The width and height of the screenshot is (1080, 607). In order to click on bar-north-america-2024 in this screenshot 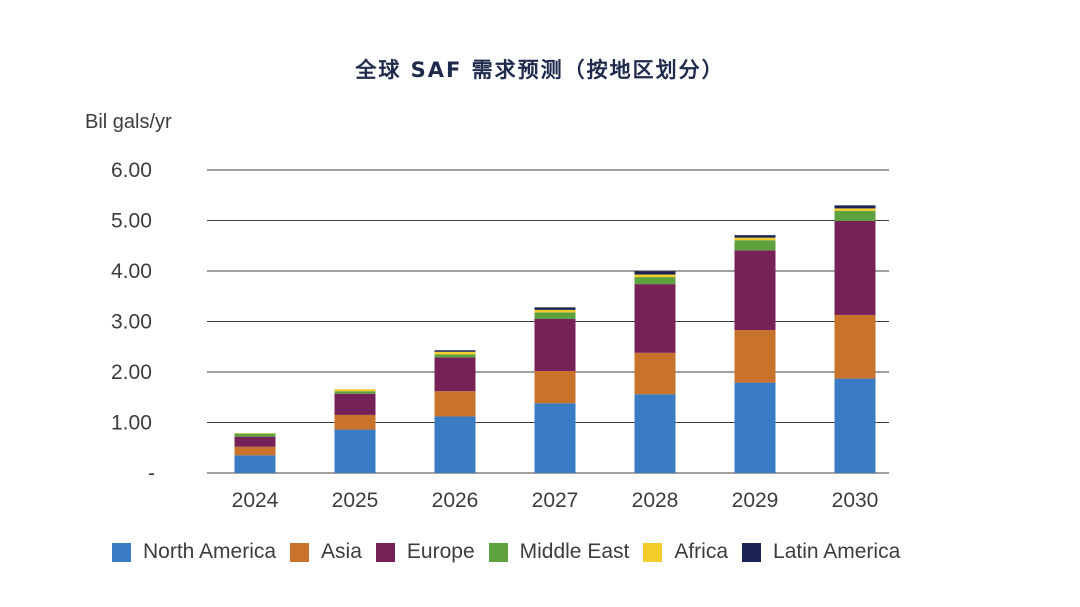, I will do `click(255, 464)`.